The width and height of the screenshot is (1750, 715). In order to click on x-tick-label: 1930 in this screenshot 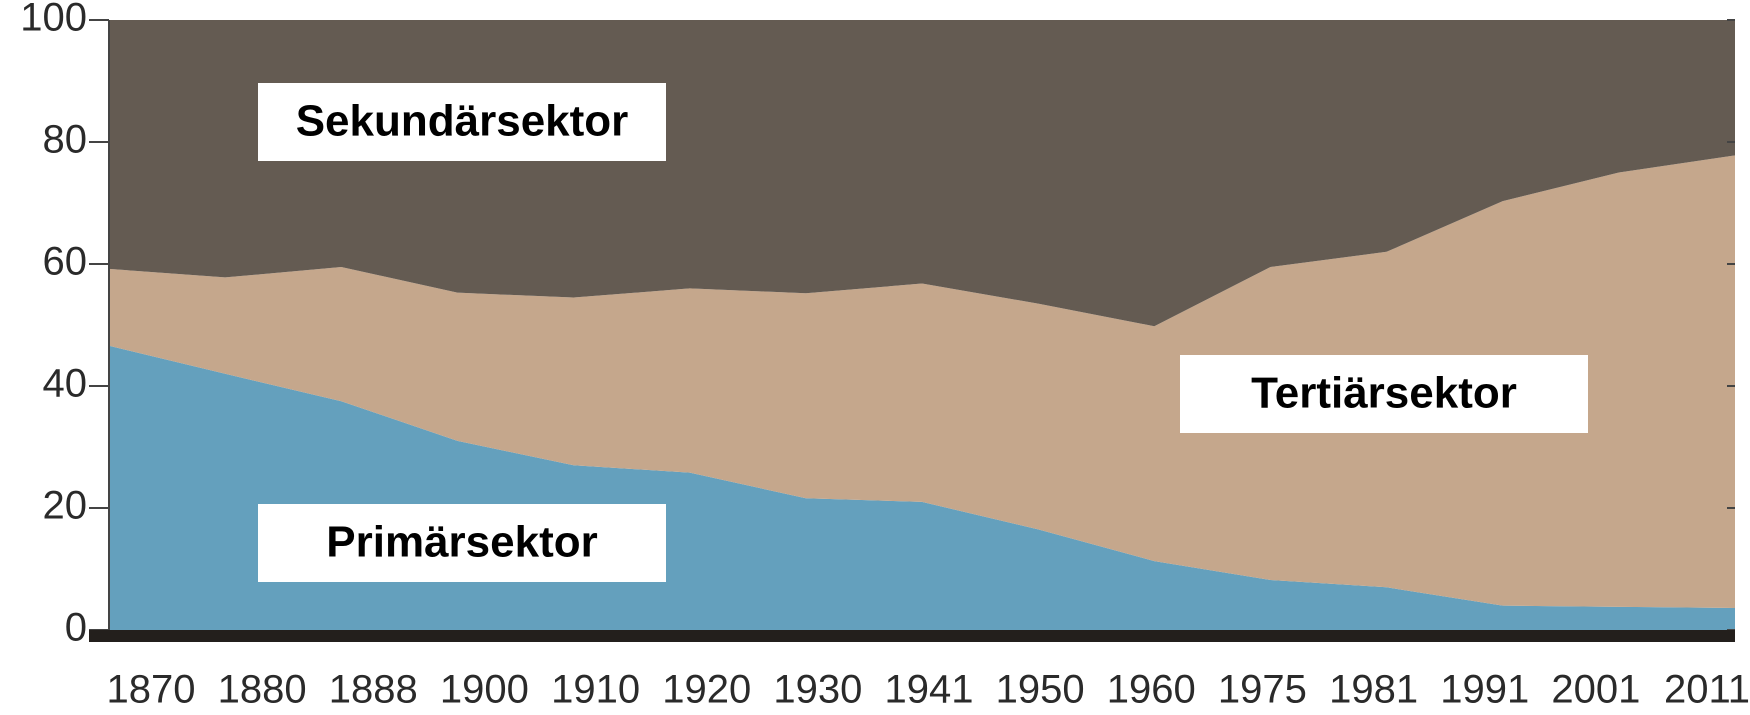, I will do `click(817, 690)`.